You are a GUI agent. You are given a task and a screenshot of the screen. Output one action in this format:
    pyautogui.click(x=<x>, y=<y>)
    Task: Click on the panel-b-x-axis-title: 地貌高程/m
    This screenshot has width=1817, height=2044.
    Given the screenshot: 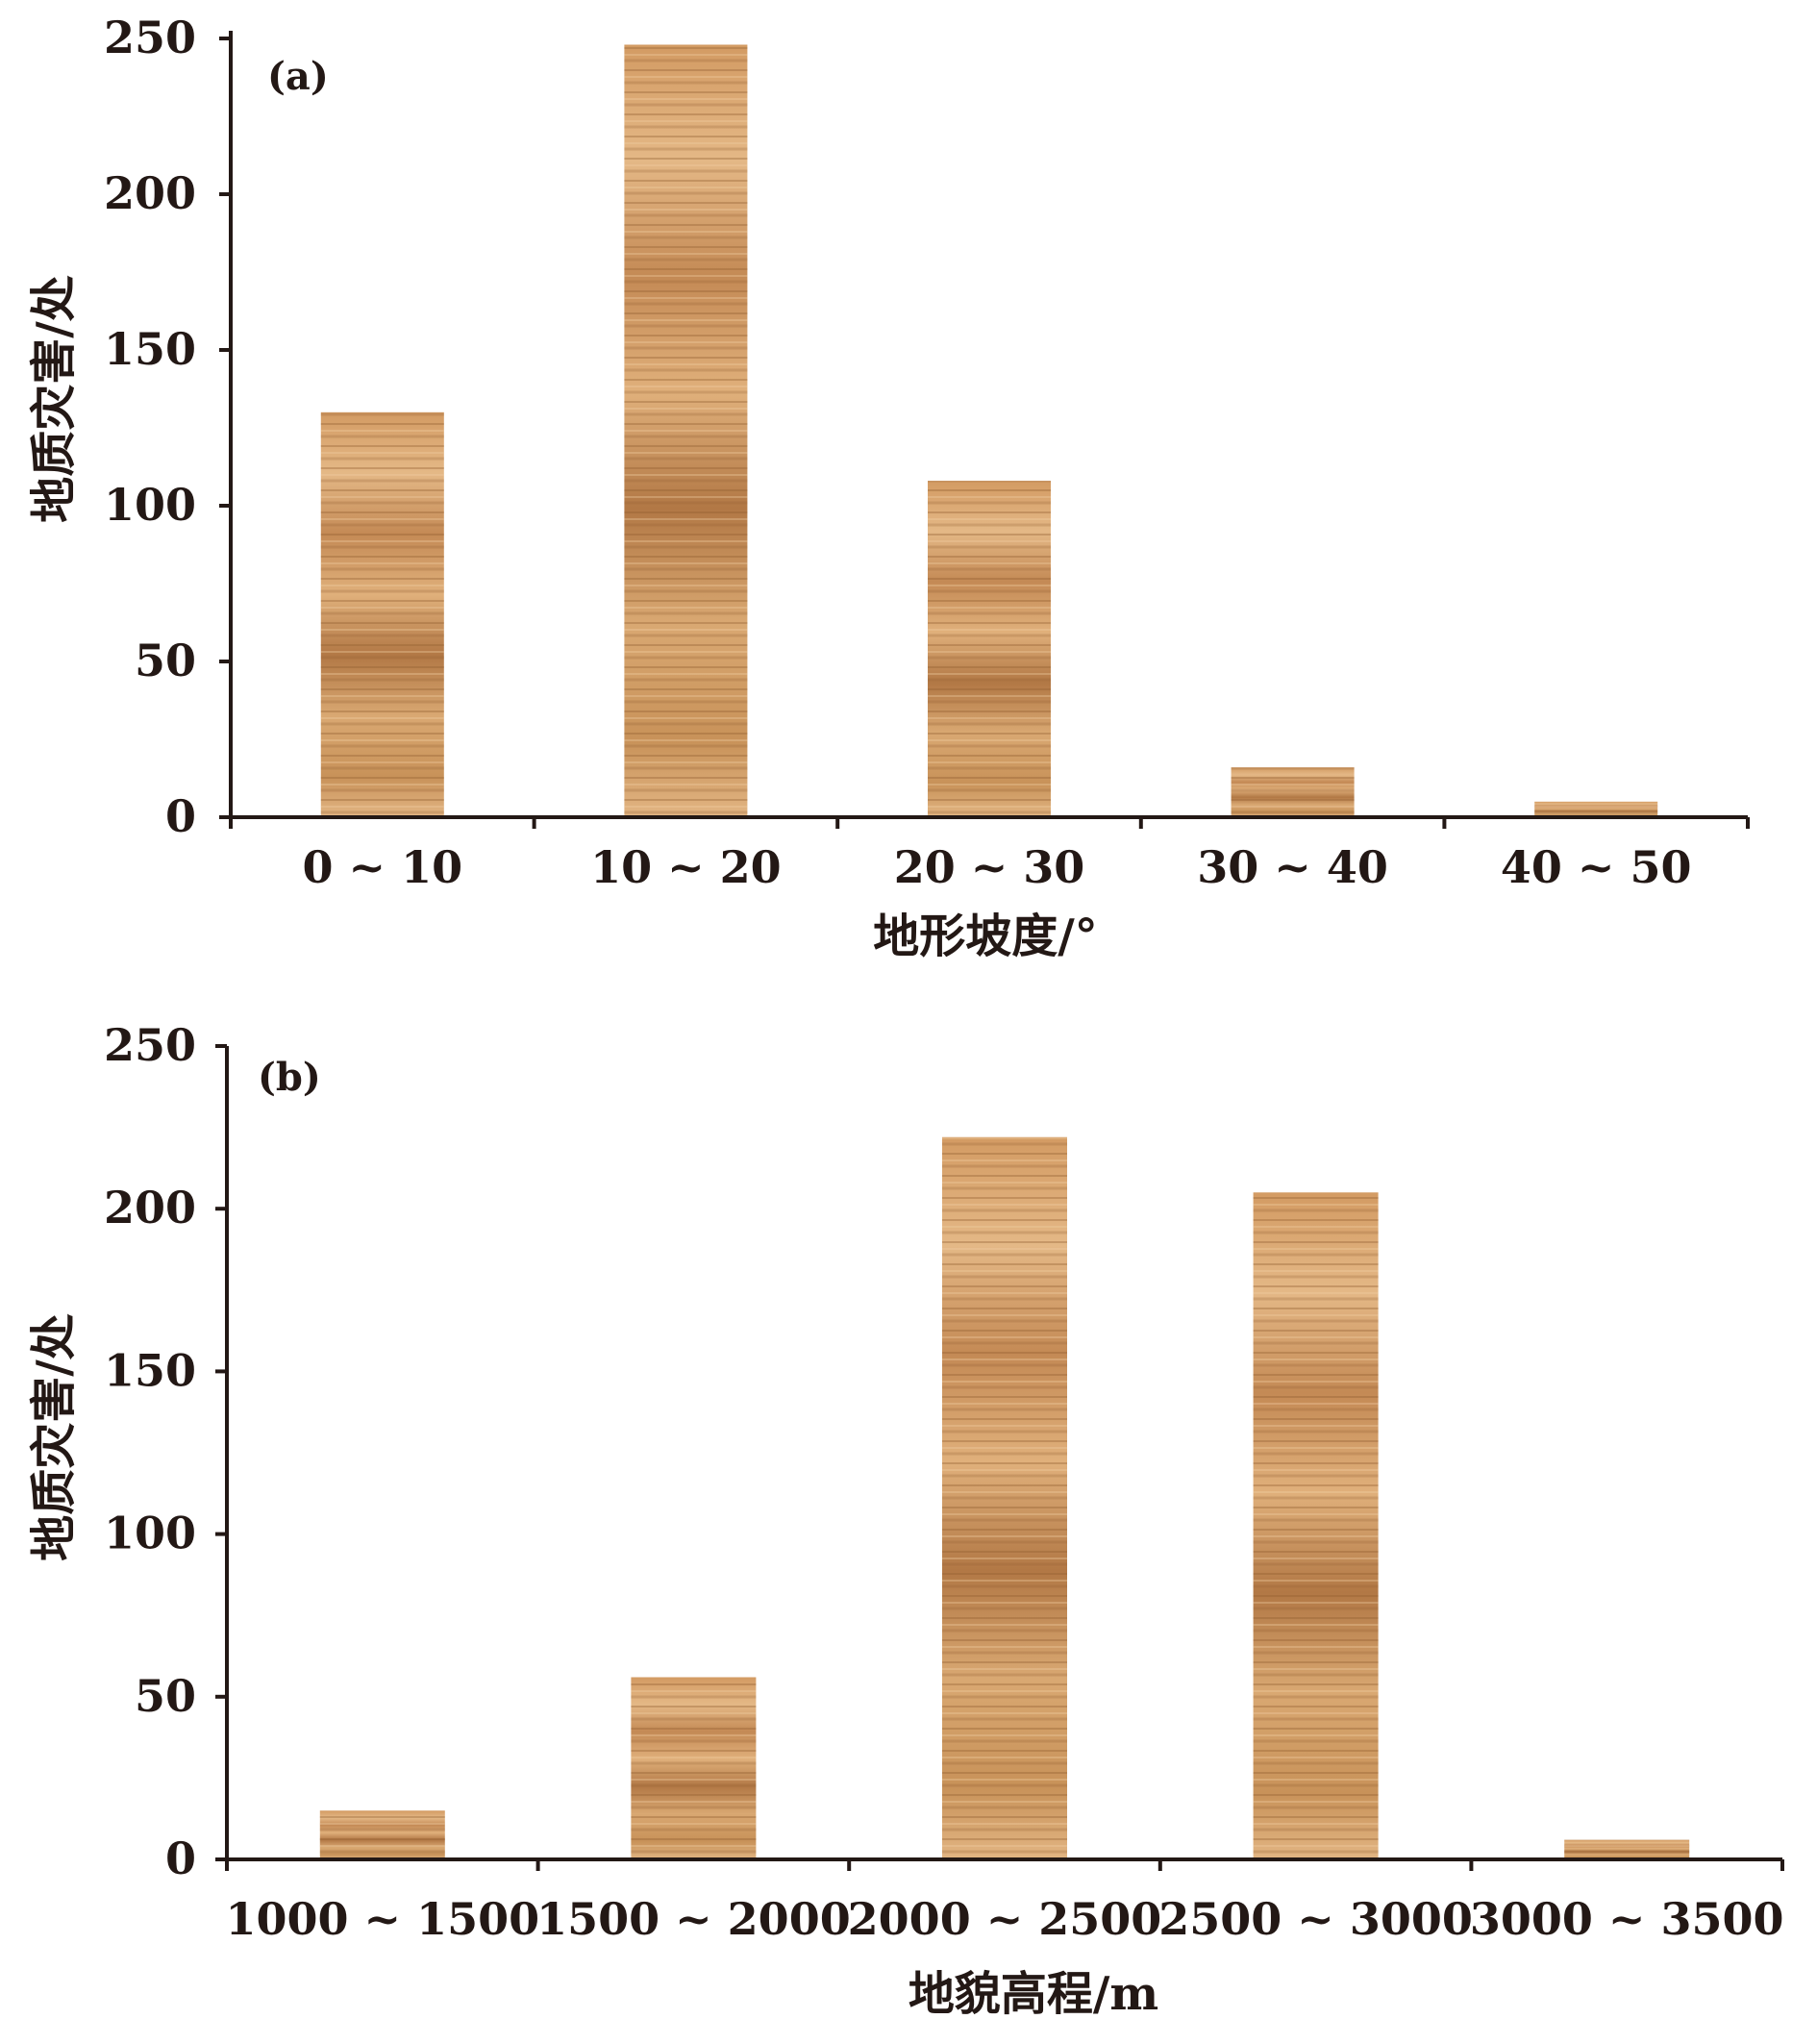 What is the action you would take?
    pyautogui.click(x=1033, y=1994)
    